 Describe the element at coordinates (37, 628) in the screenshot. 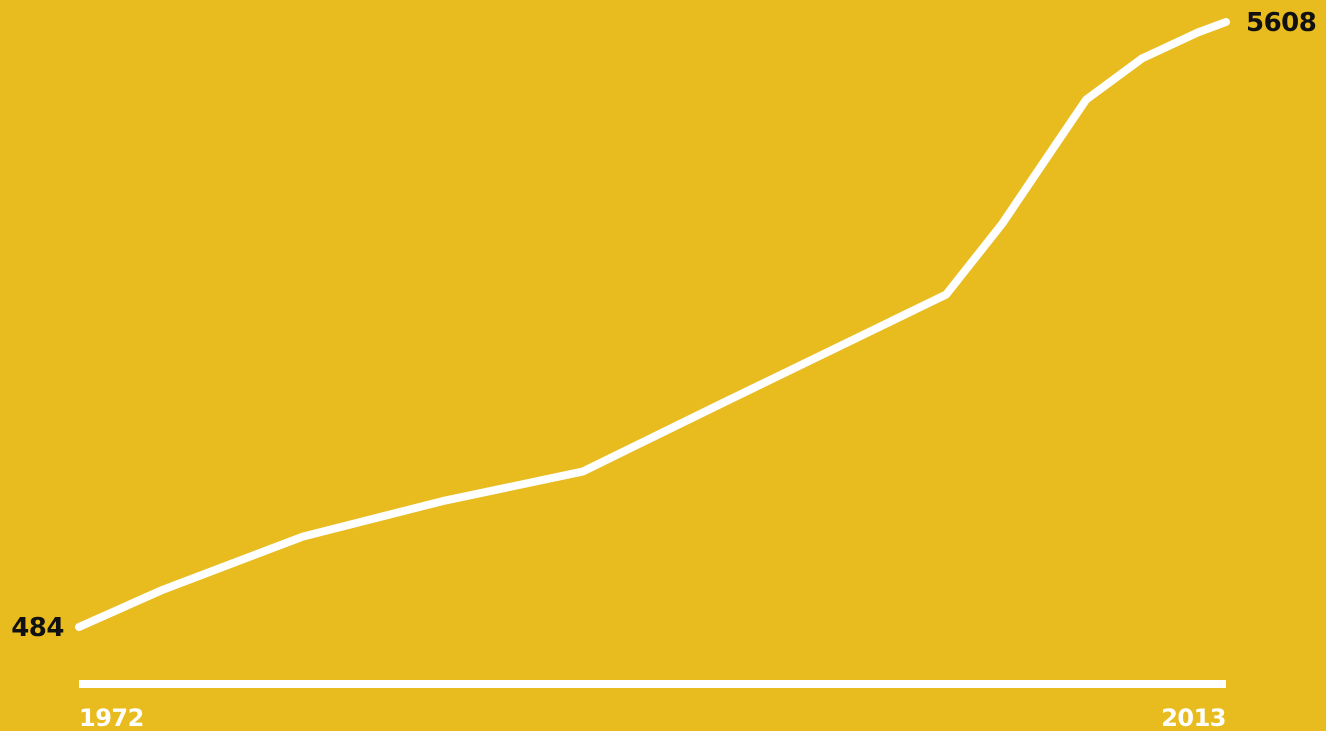

I see `start-value-label: 484` at that location.